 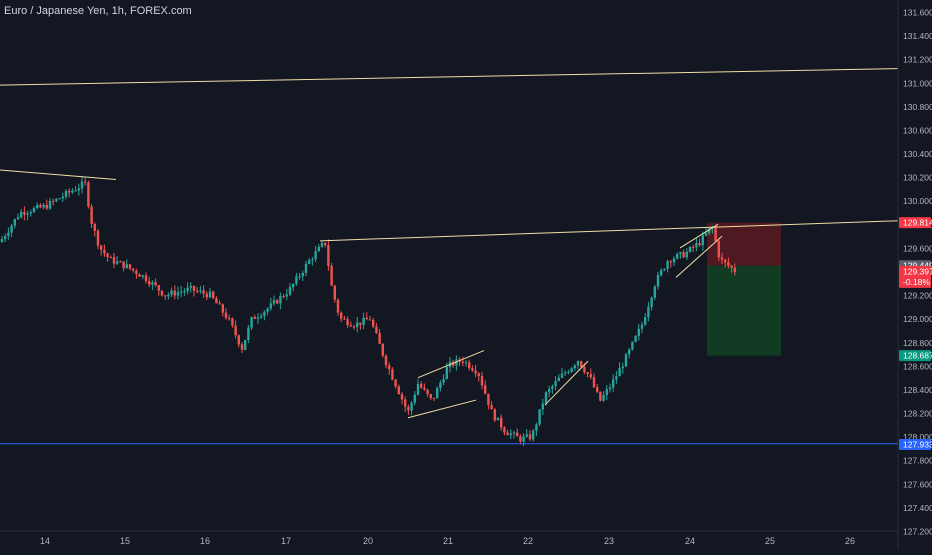 I want to click on y-tick-label: 129.200, so click(x=917, y=296).